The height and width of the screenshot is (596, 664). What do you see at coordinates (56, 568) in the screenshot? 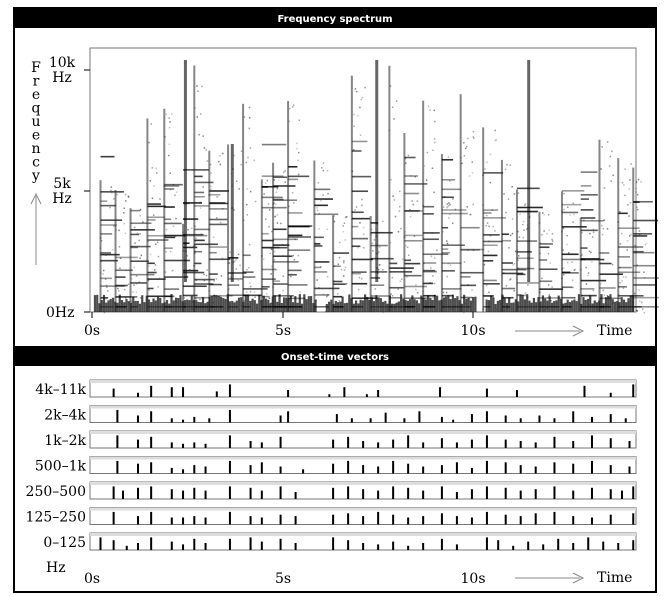
I see `onset-band-unit: Hz` at bounding box center [56, 568].